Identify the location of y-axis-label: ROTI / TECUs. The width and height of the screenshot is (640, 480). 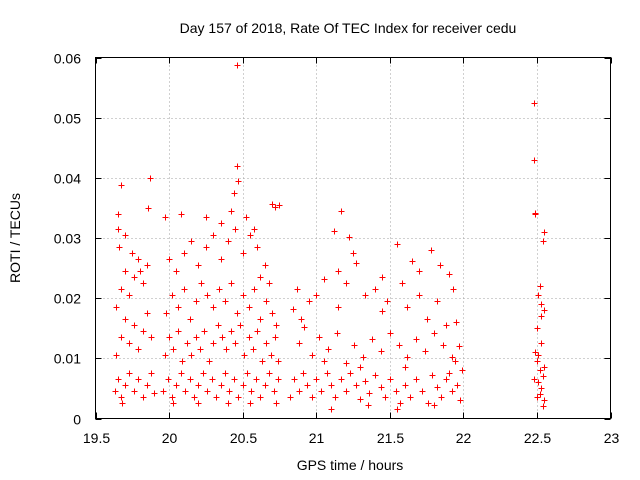
(15, 238).